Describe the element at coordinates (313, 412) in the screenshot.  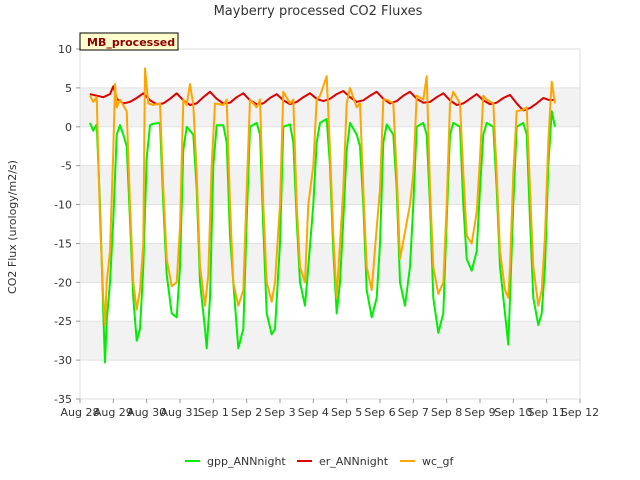
I see `x-tick-label: Sep 4` at that location.